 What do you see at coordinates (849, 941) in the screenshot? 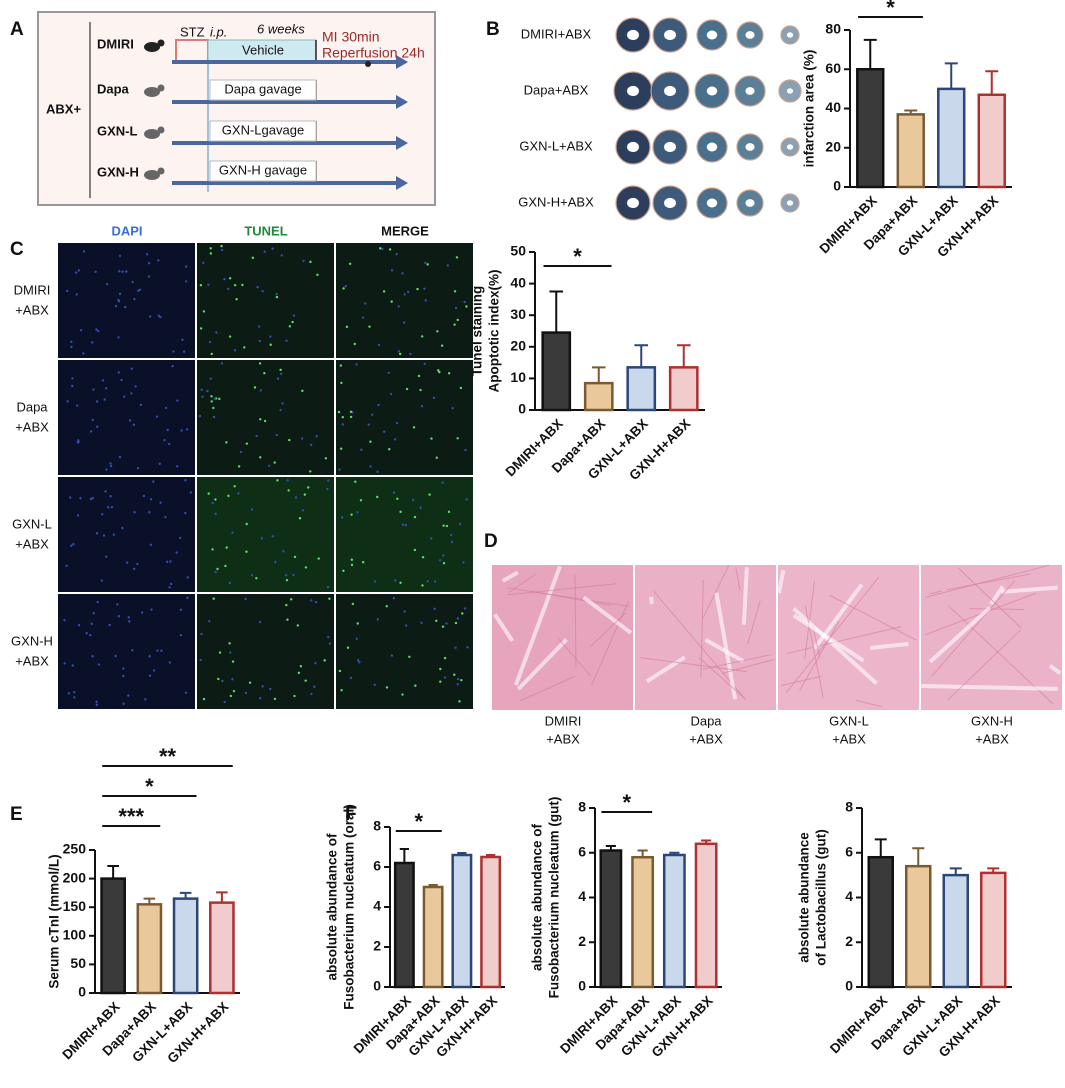
I see `y-tick-label: 2` at bounding box center [849, 941].